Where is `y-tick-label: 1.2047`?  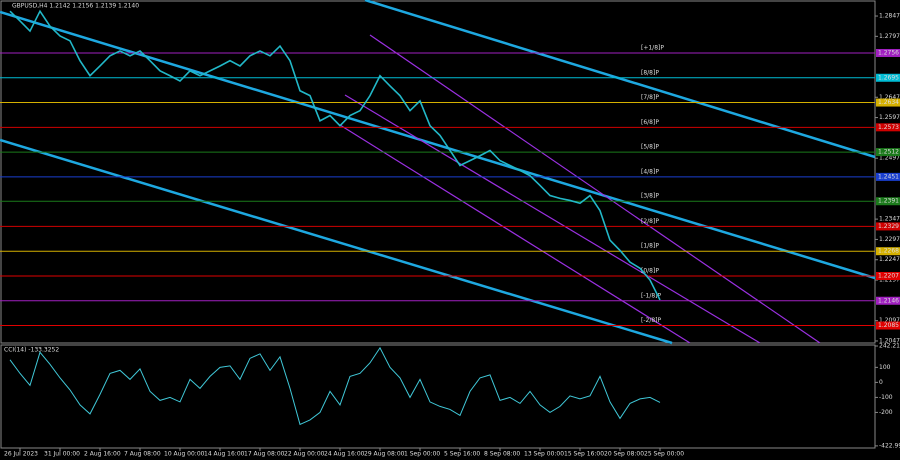
y-tick-label: 1.2047 is located at coordinates (889, 340).